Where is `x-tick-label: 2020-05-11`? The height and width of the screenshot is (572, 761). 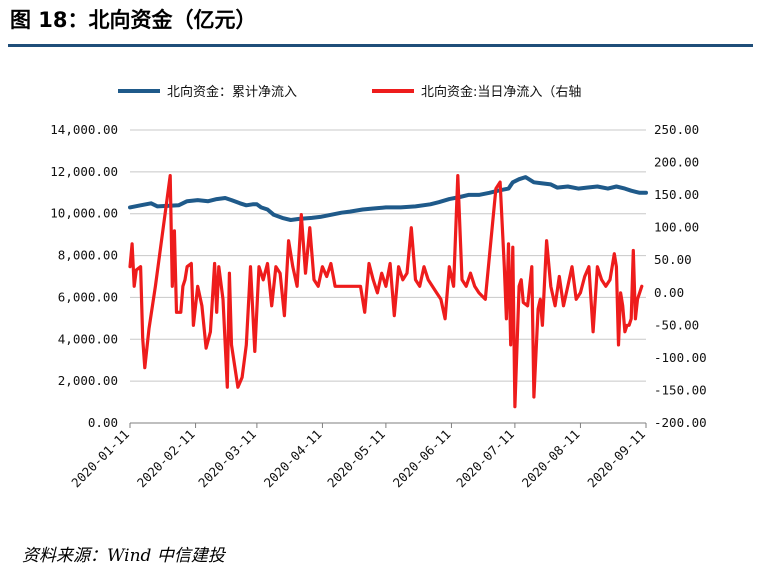
x-tick-label: 2020-05-11 is located at coordinates (356, 459).